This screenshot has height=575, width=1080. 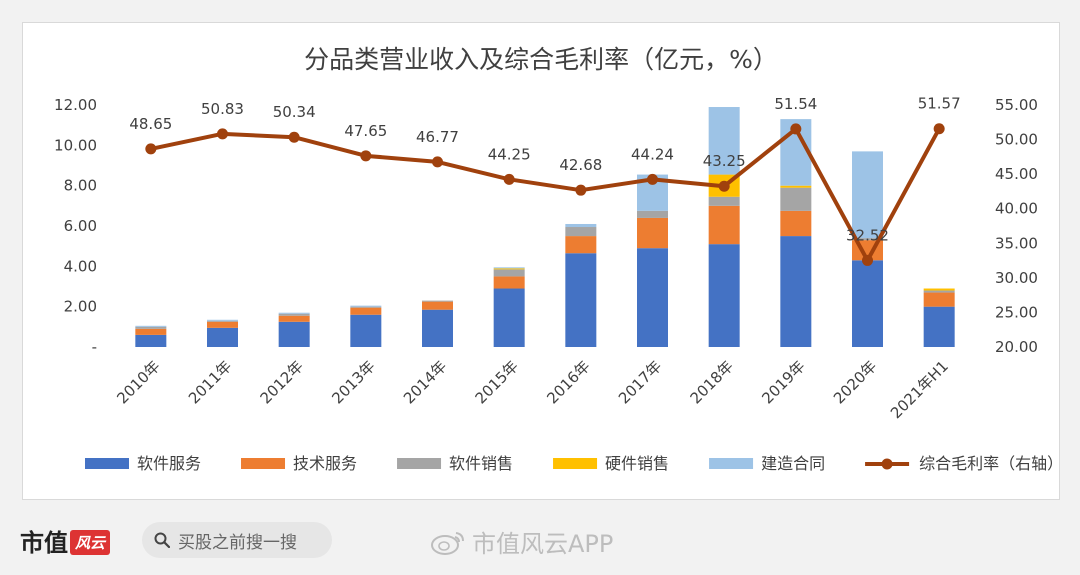 What do you see at coordinates (94, 347) in the screenshot?
I see `left-tick-label: -` at bounding box center [94, 347].